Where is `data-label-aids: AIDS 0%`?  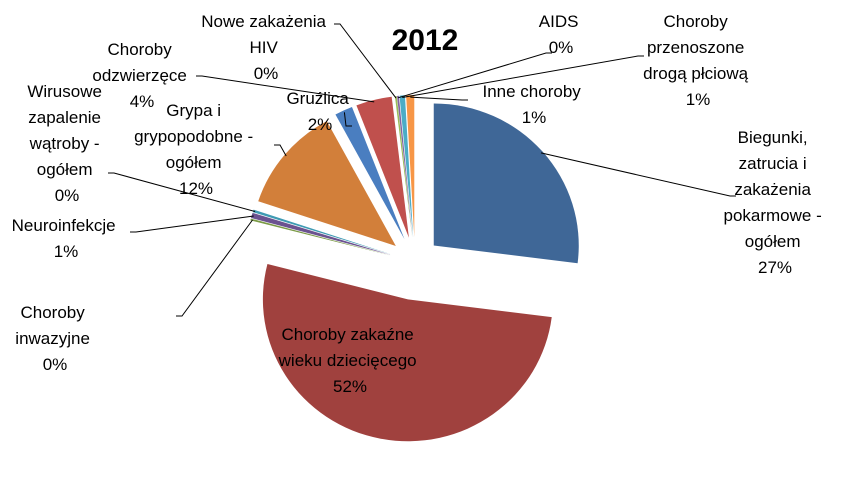
data-label-aids: AIDS 0% is located at coordinates (561, 34).